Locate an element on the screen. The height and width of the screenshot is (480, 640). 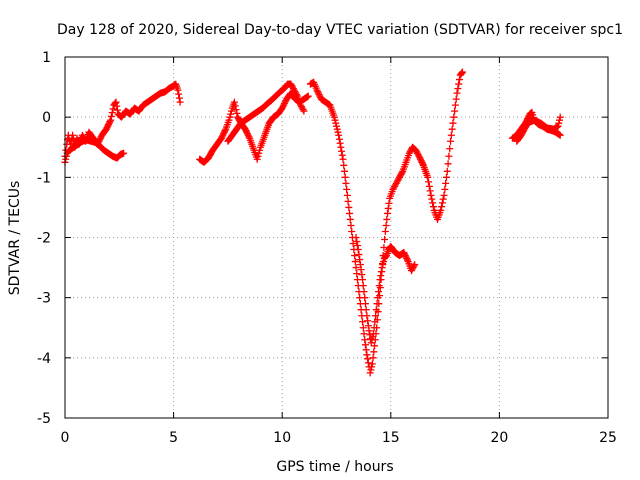
x-tick-label: 10 is located at coordinates (282, 438).